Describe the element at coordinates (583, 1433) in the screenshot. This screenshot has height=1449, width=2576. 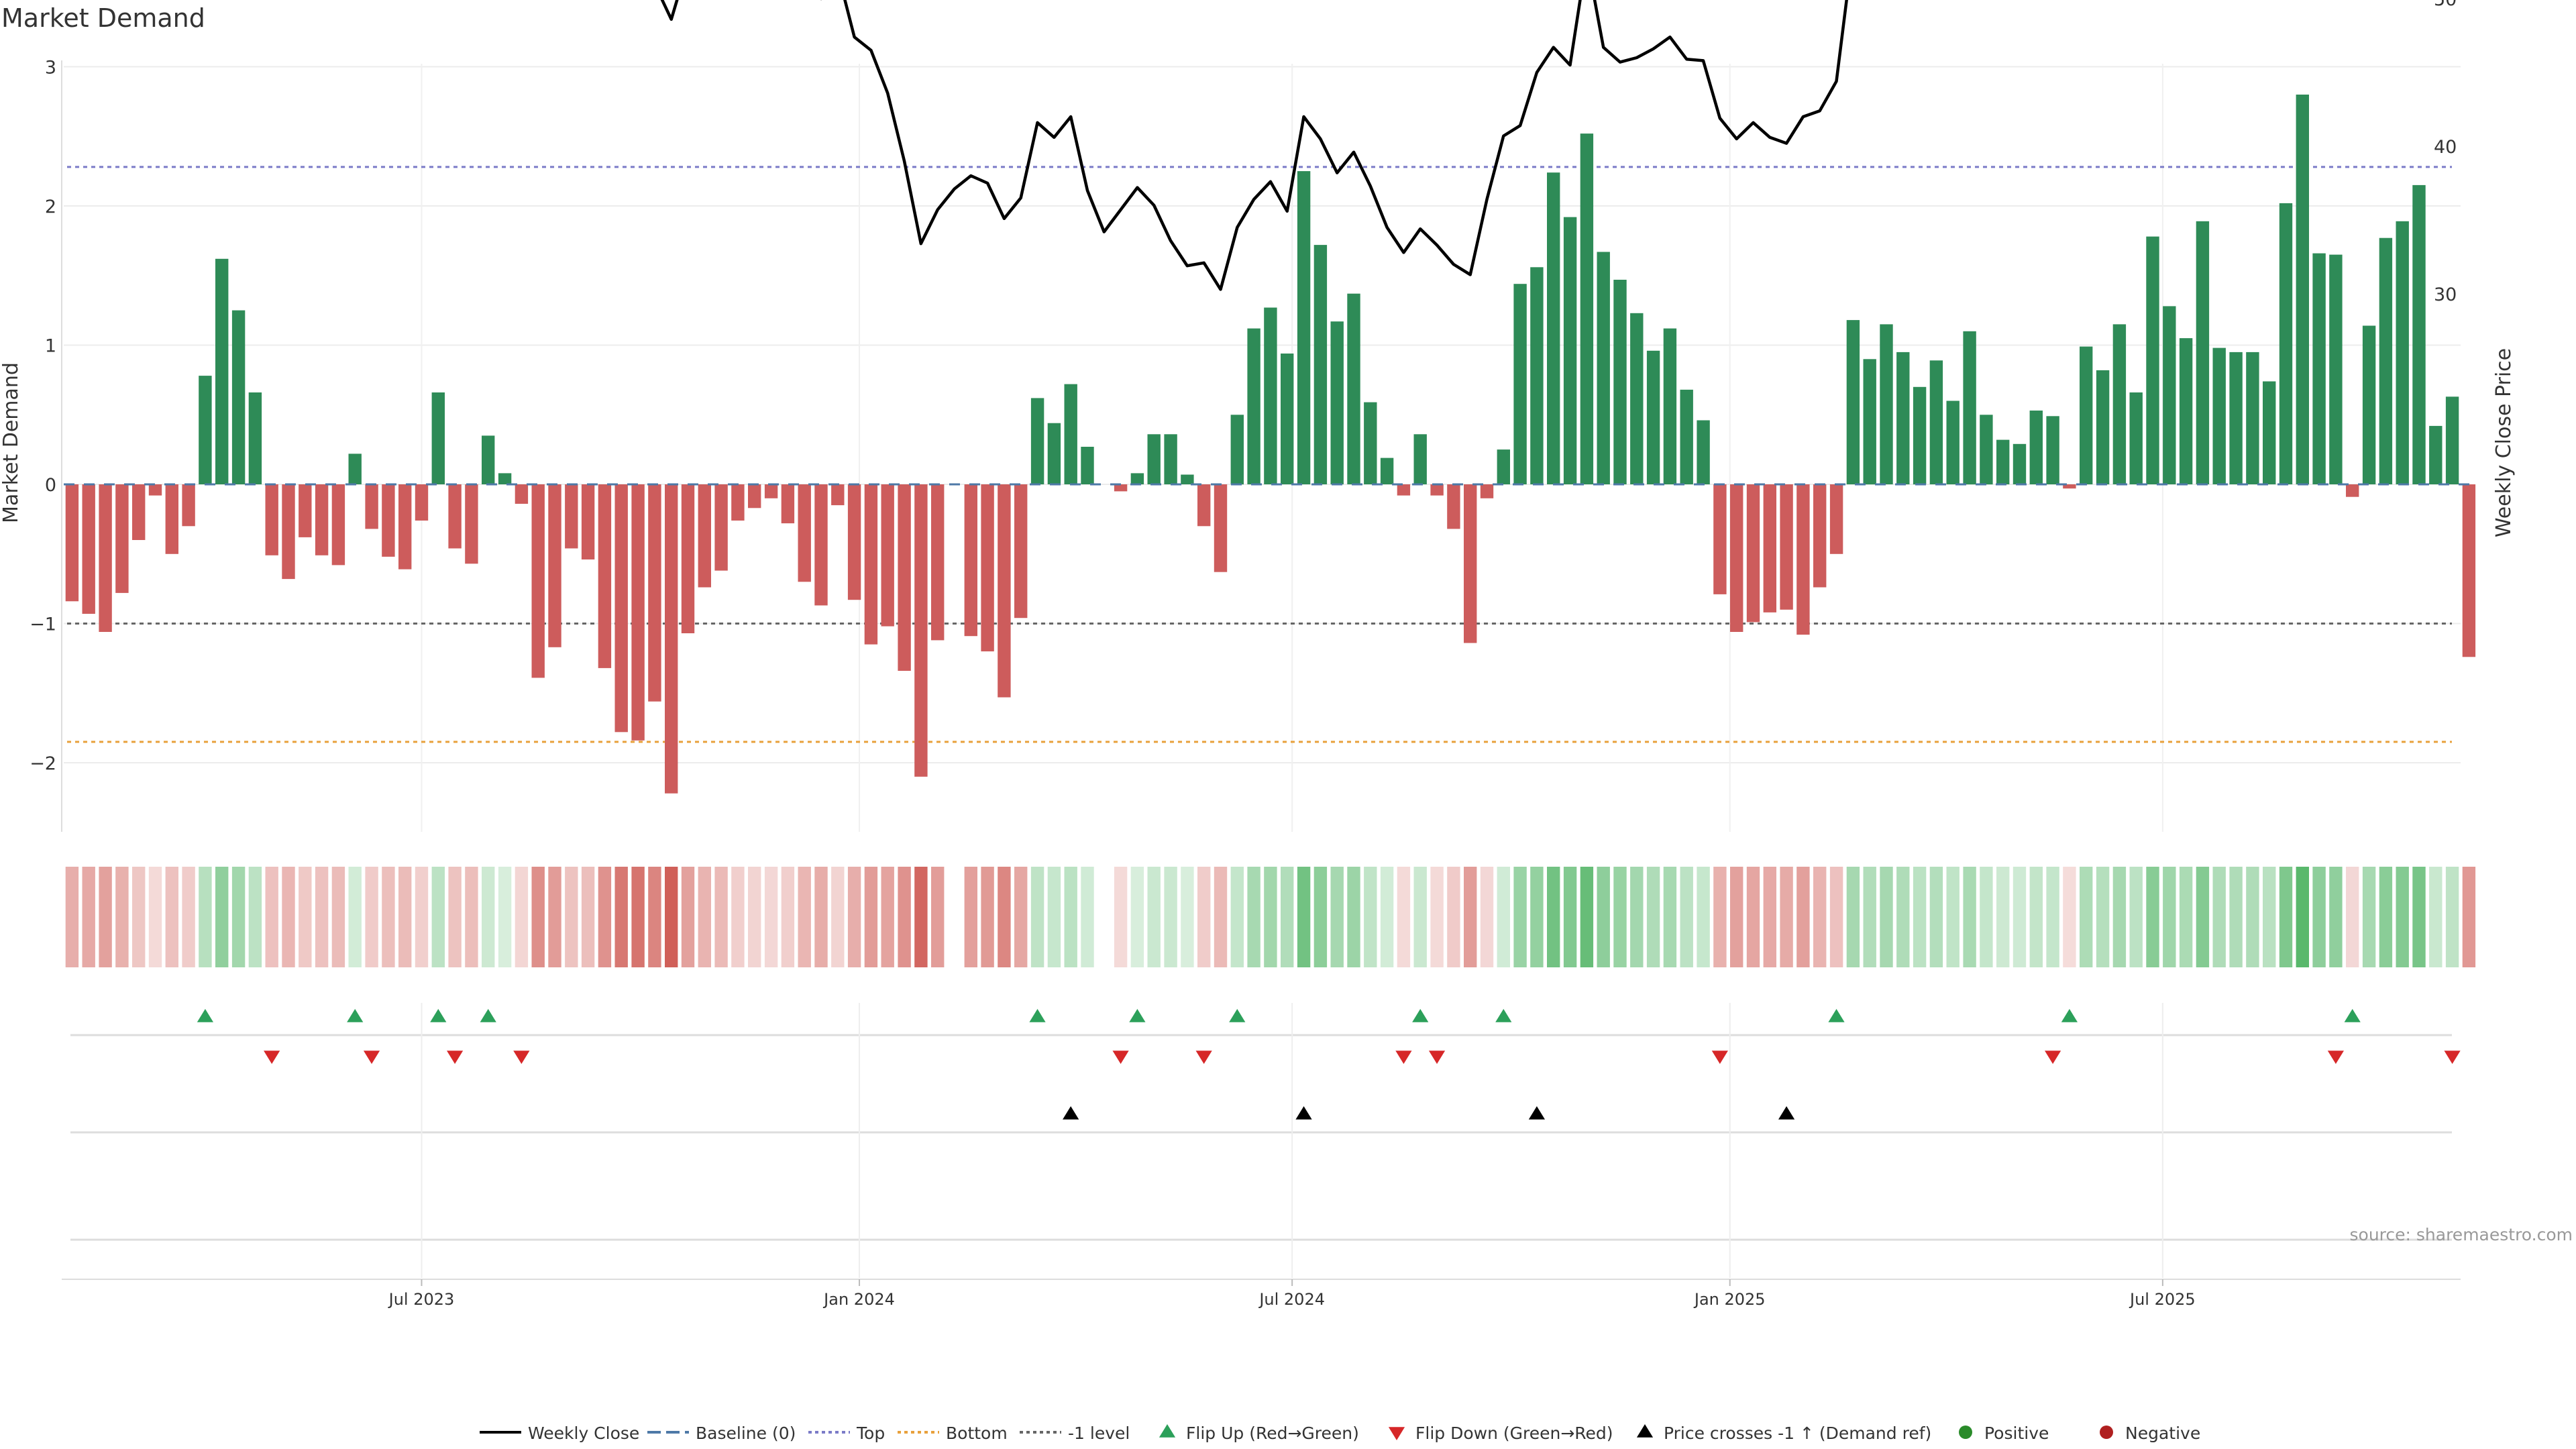
I see `legend-label: Weekly Close` at that location.